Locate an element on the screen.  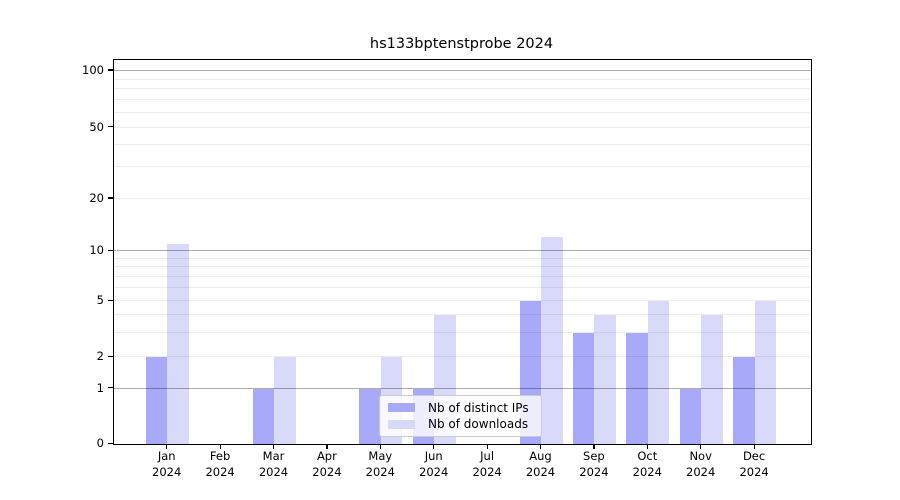
bar-downloads-mar is located at coordinates (285, 400).